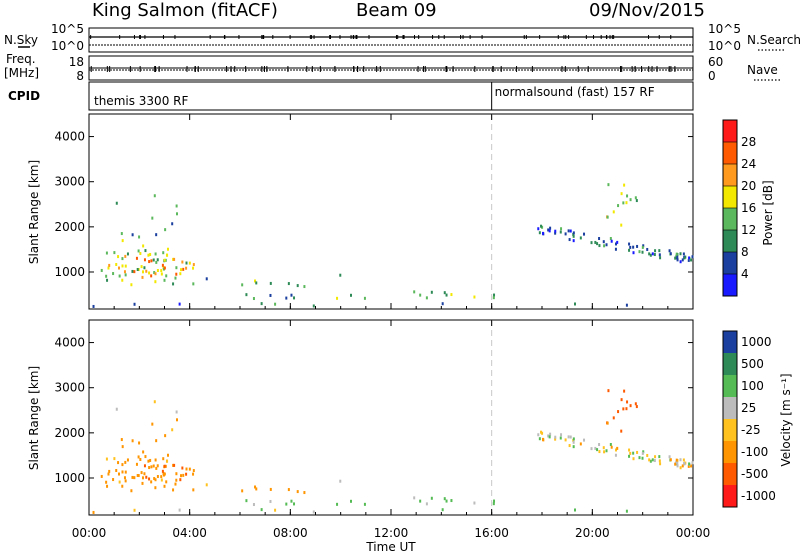  What do you see at coordinates (754, 452) in the screenshot?
I see `velocity-colorbar-tick-label: -100` at bounding box center [754, 452].